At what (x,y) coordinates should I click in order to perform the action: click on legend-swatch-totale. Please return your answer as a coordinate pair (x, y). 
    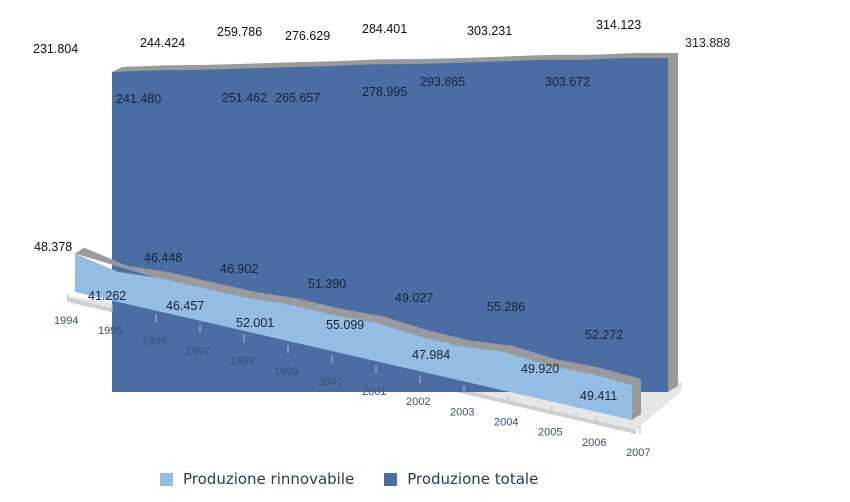
    Looking at the image, I should click on (391, 479).